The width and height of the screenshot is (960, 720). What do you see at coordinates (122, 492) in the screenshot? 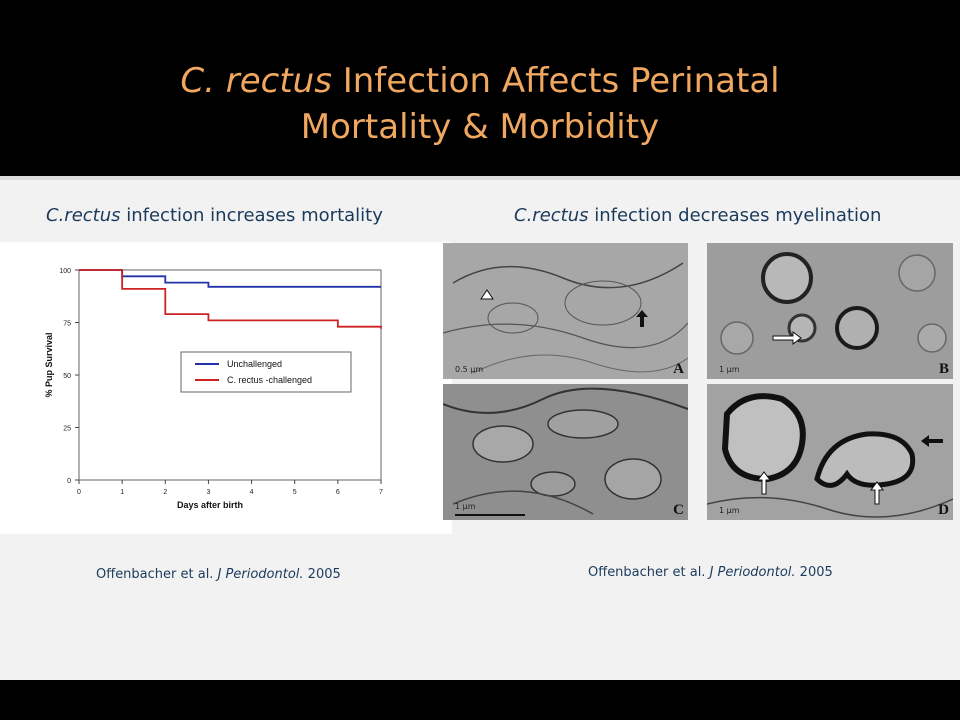
I see `x-tick-label-1: 1` at bounding box center [122, 492].